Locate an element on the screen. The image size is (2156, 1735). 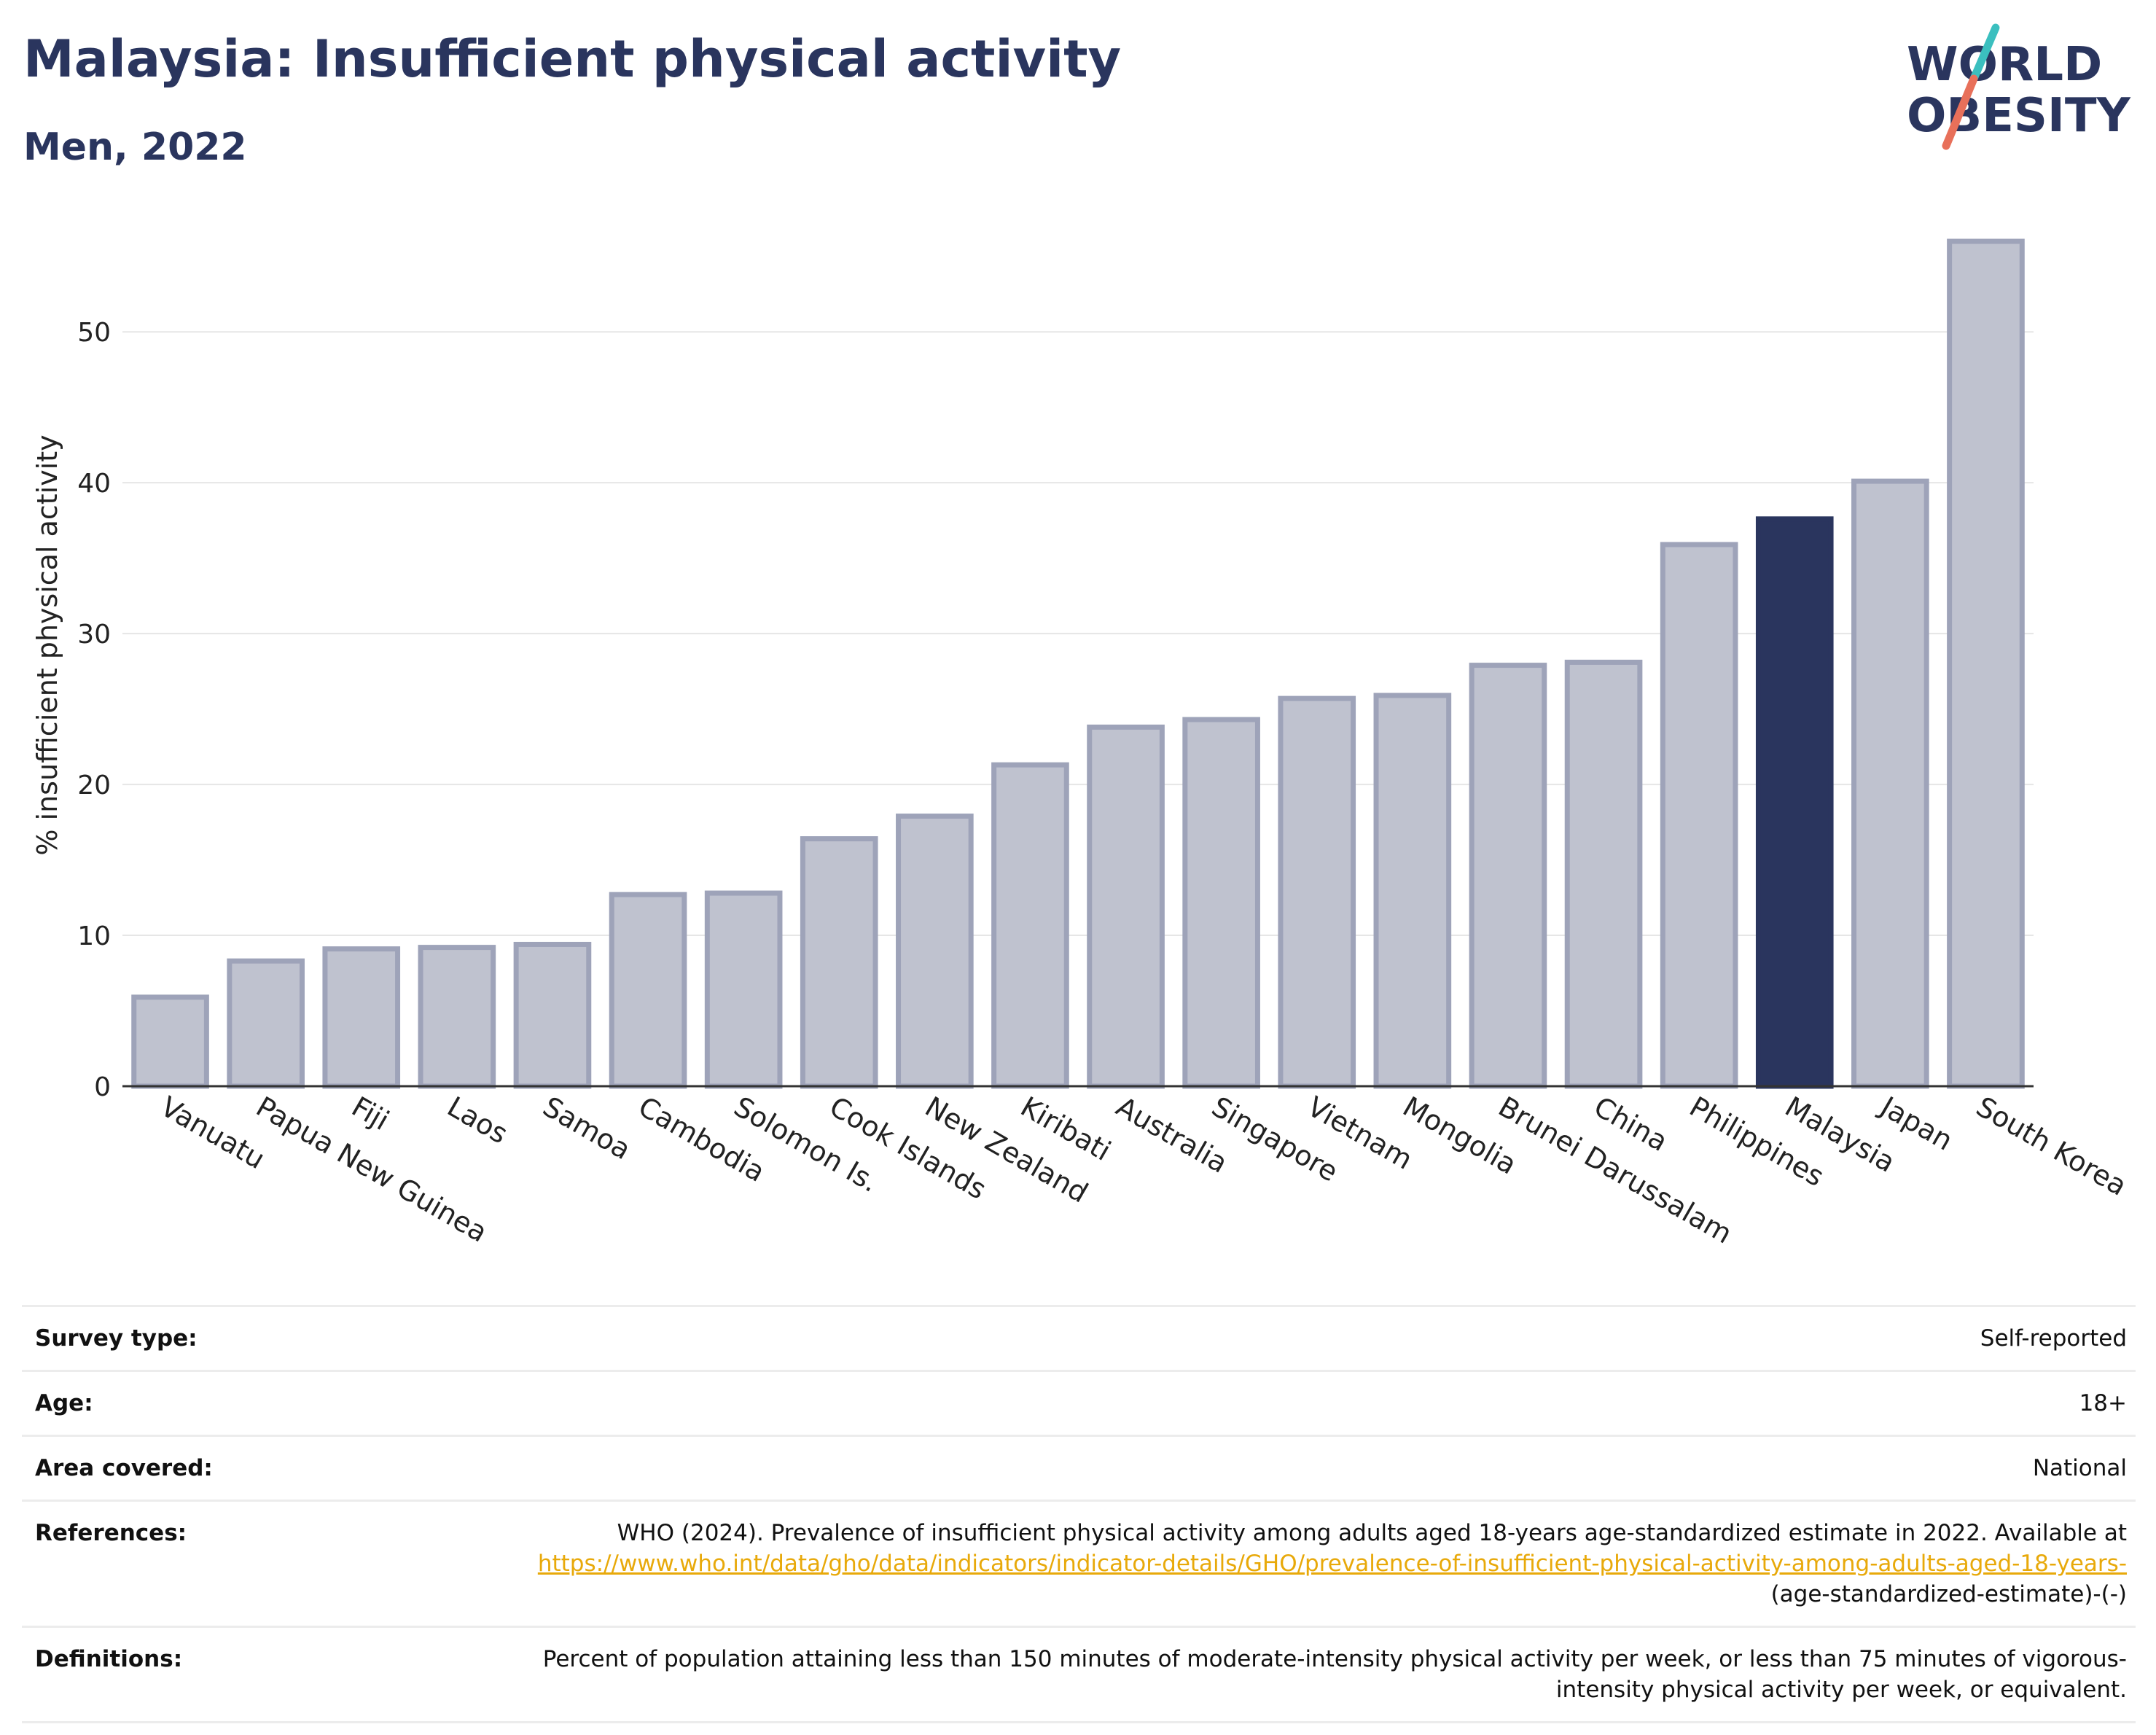
bar-brunei-darussalam is located at coordinates (1508, 876).